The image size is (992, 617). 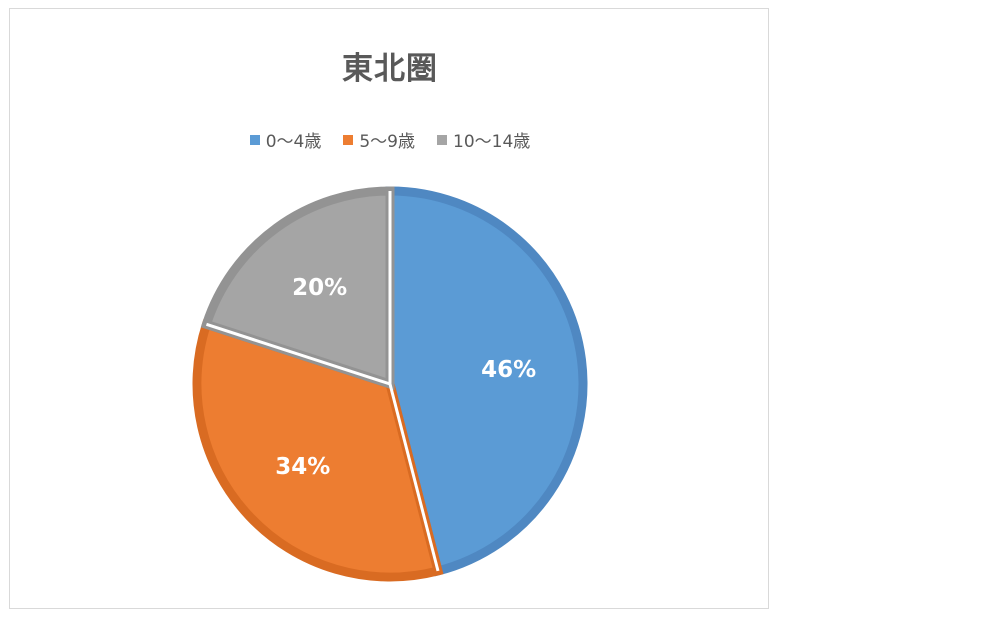 I want to click on legend-label-2: 10〜14歳, so click(x=492, y=142).